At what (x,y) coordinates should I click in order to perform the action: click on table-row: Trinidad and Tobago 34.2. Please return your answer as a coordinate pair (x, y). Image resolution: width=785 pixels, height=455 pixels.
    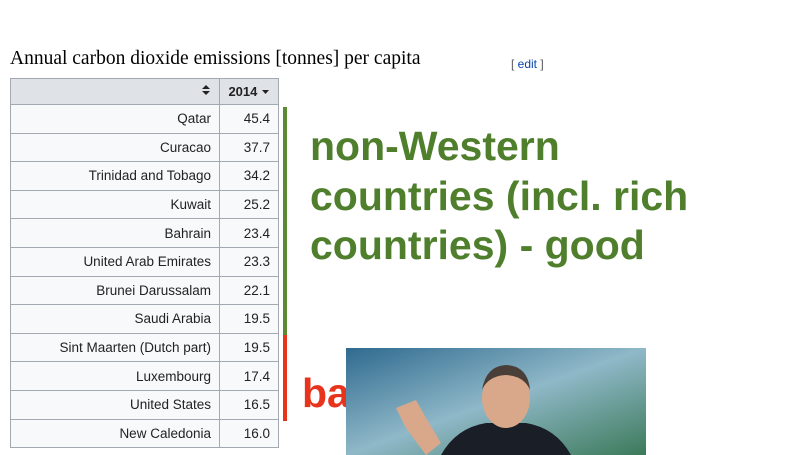
    Looking at the image, I should click on (144, 176).